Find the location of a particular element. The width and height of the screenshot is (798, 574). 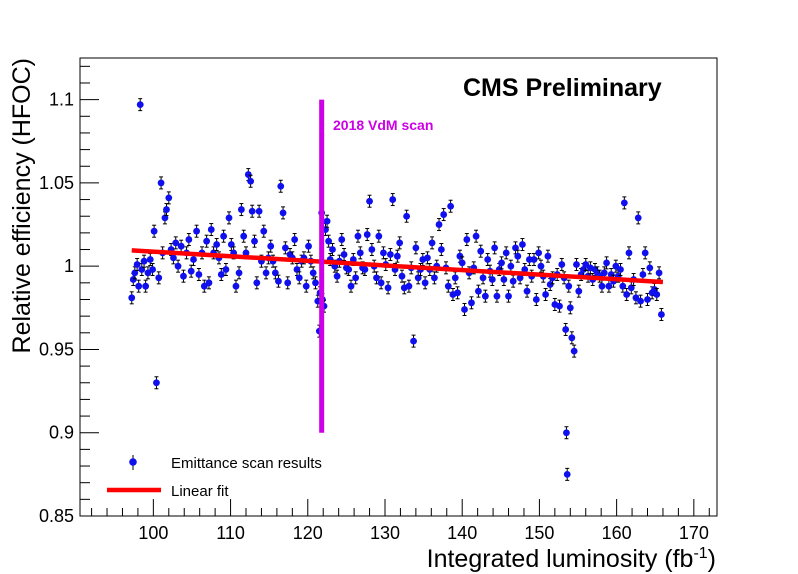

x-axis-title: Integrated luminosity (fb-1) is located at coordinates (571, 559).